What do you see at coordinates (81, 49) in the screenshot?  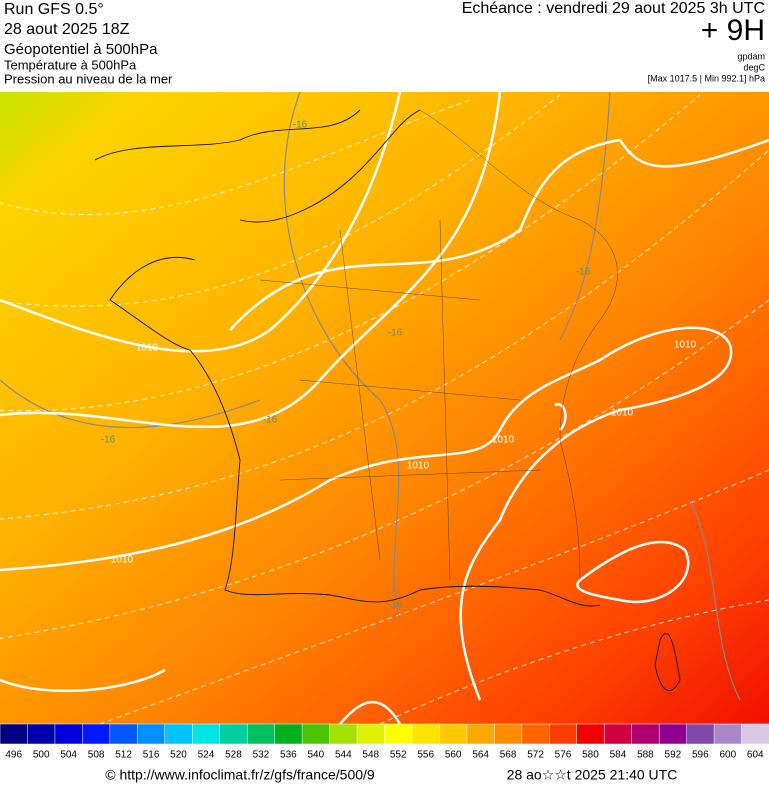 I see `field: Géopotentiel à 500hPa` at bounding box center [81, 49].